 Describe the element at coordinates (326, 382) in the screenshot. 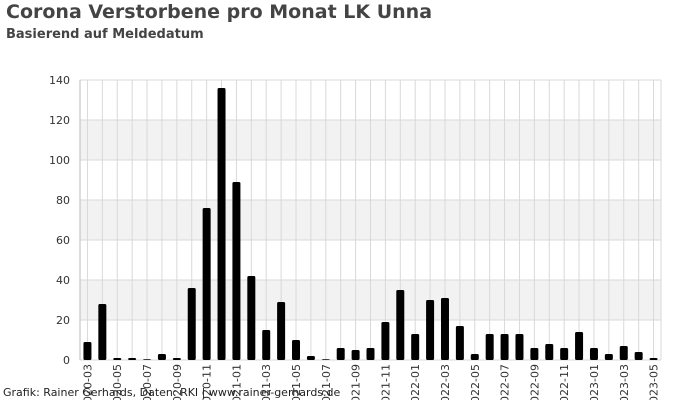

I see `x-tick-label: 2021-07` at that location.